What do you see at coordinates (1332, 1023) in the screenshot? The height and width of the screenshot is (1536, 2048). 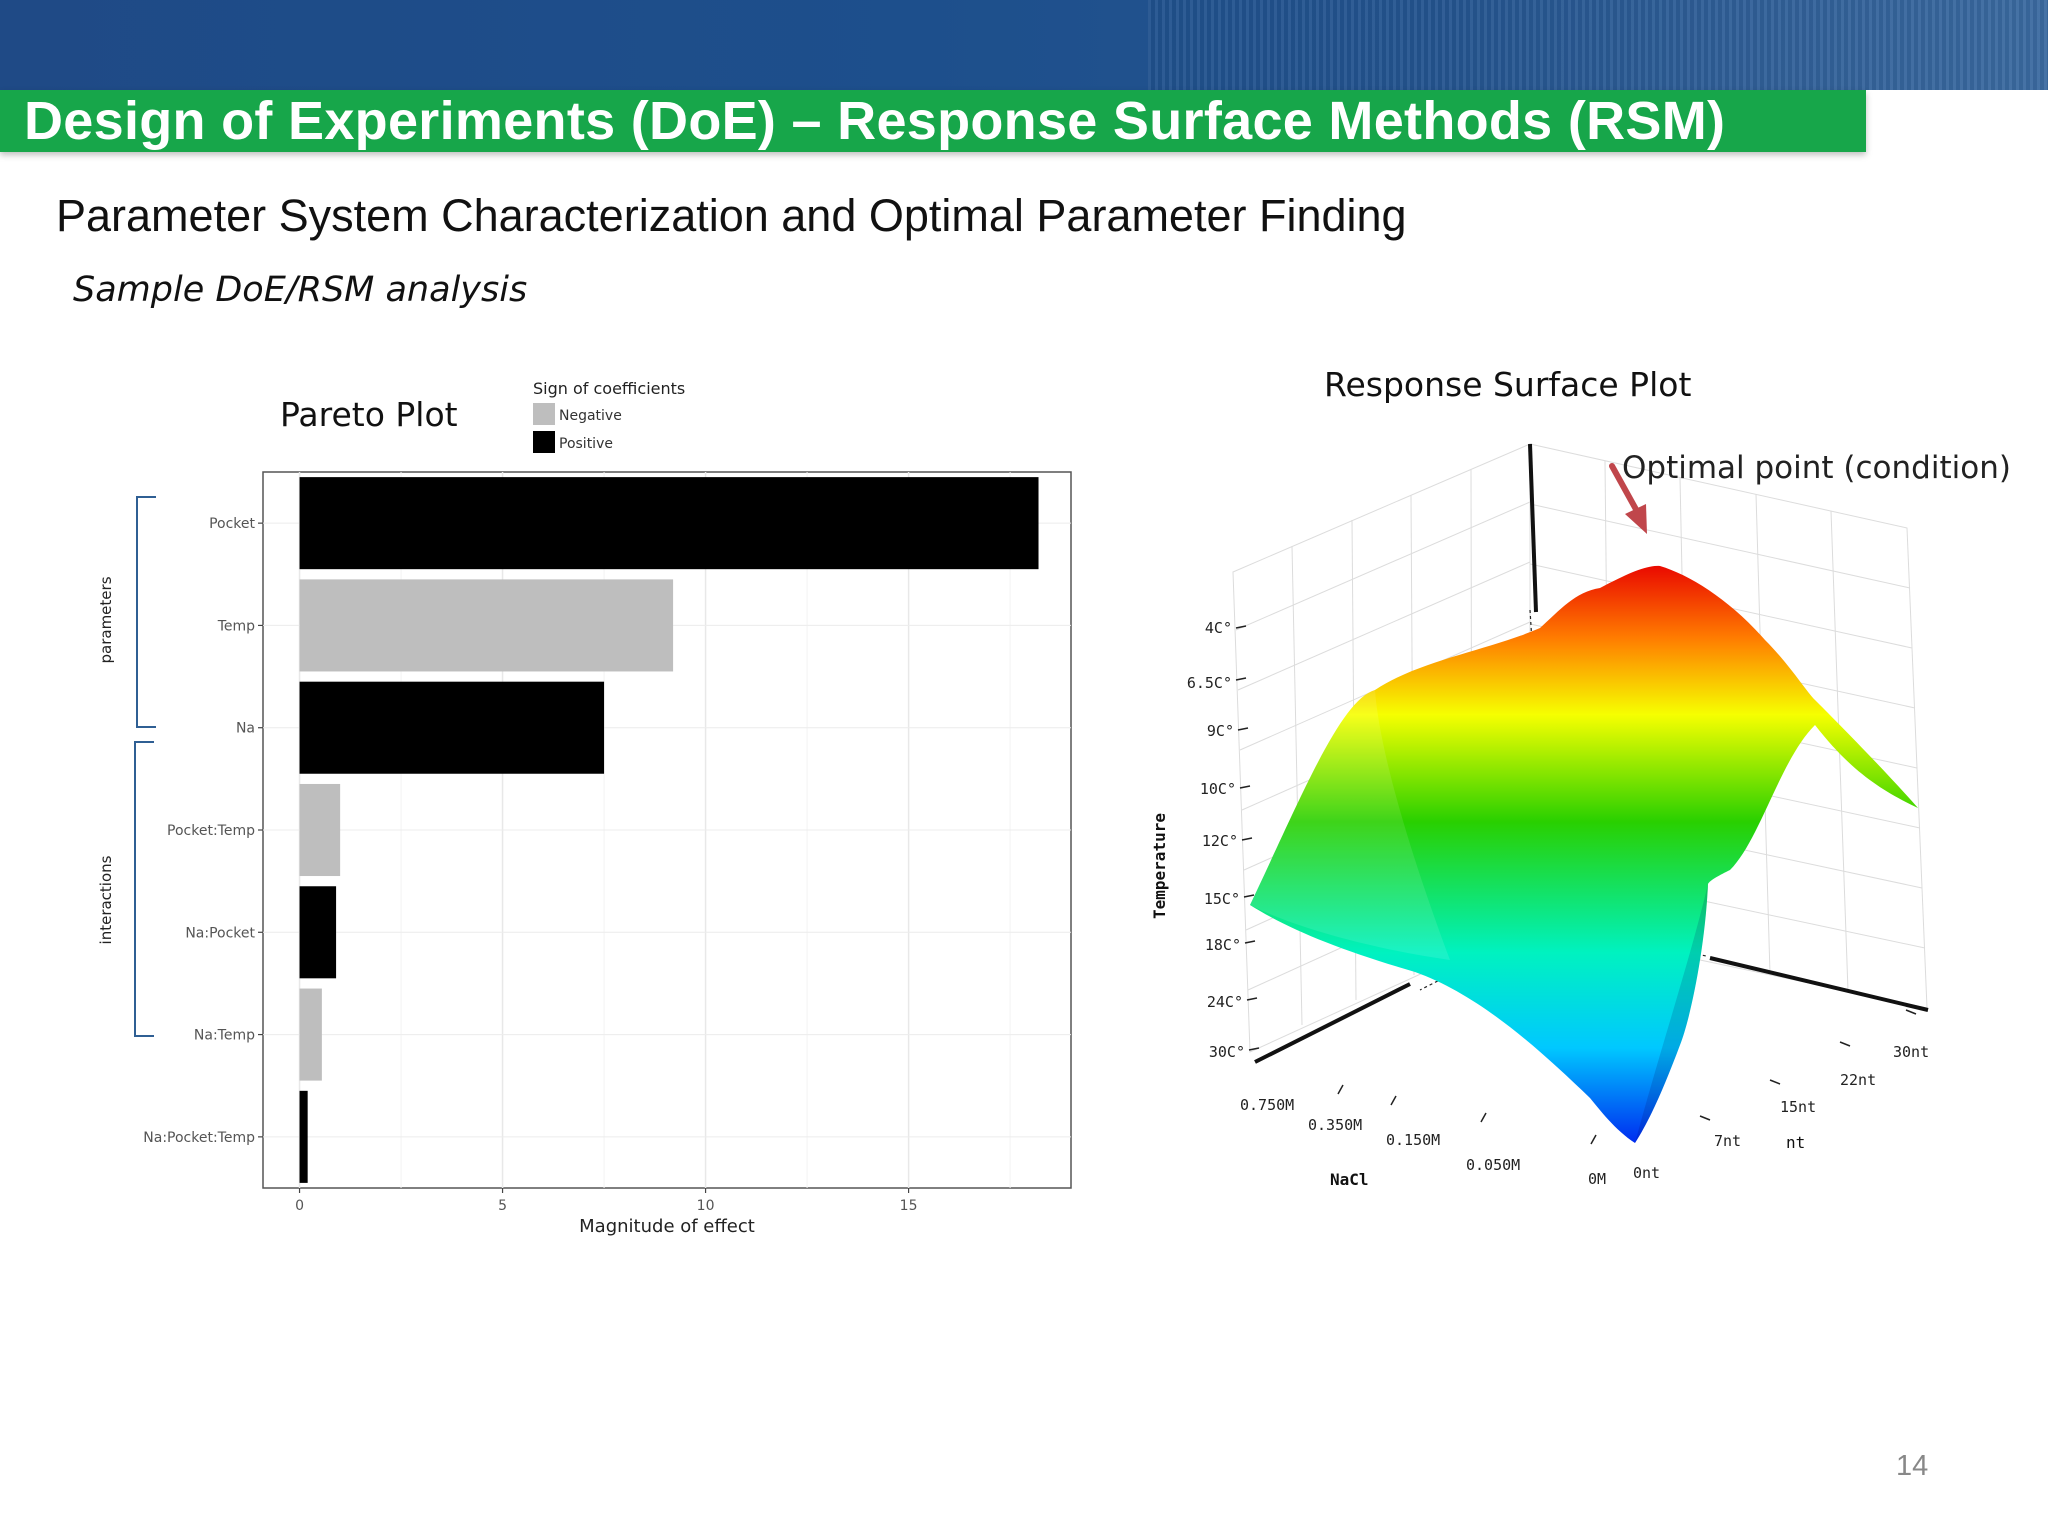 I see `nacl-axis-line` at bounding box center [1332, 1023].